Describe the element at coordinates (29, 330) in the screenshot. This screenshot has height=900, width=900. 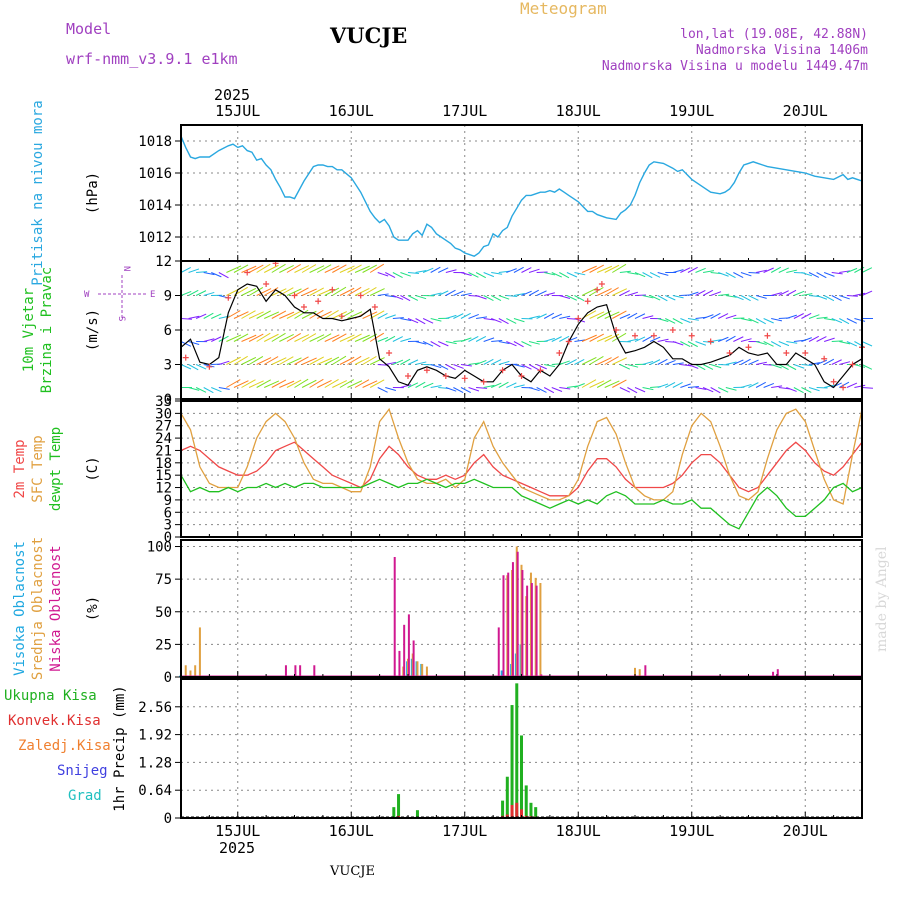
I see `panel-side-label: 10m Vjetar` at that location.